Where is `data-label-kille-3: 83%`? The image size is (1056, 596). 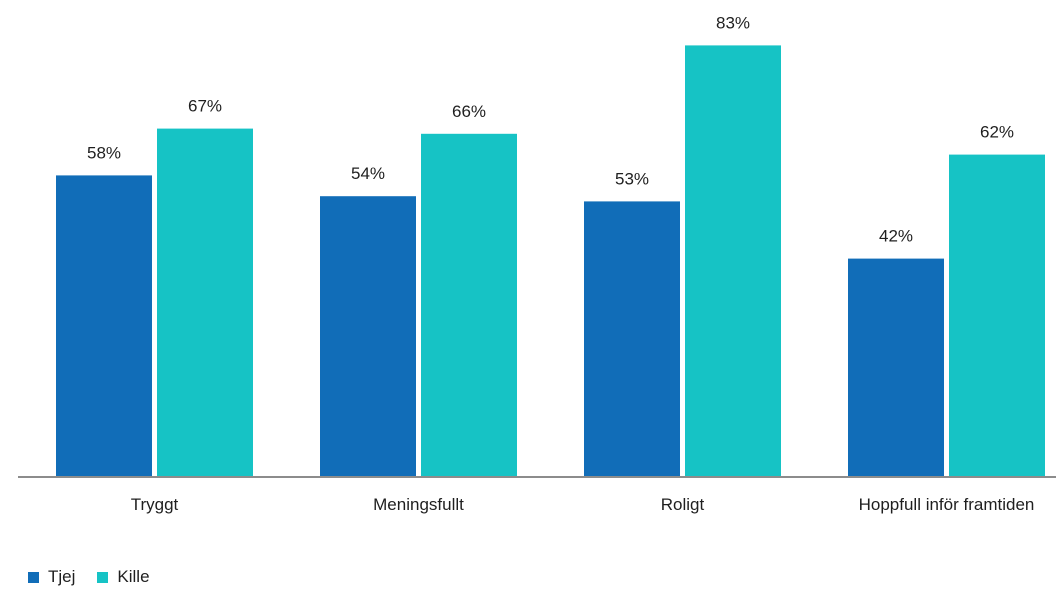
data-label-kille-3: 83% is located at coordinates (733, 22).